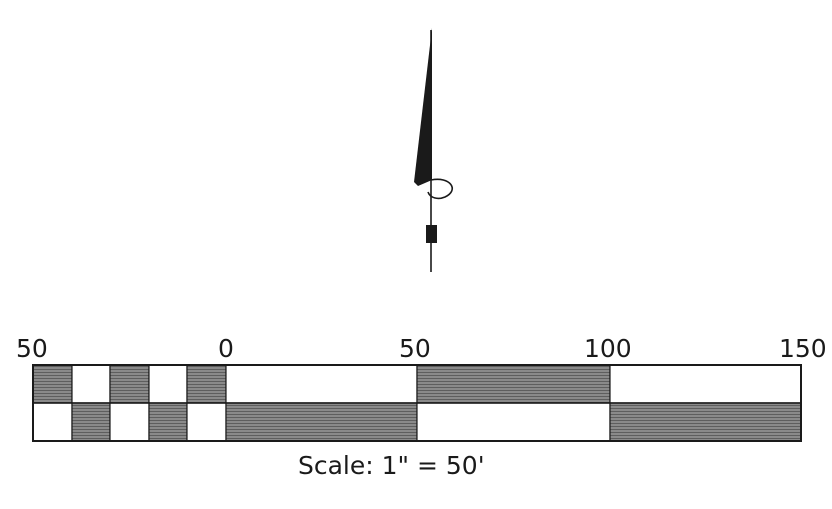 Image resolution: width=832 pixels, height=509 pixels. What do you see at coordinates (440, 189) in the screenshot?
I see `north-arrow-loop` at bounding box center [440, 189].